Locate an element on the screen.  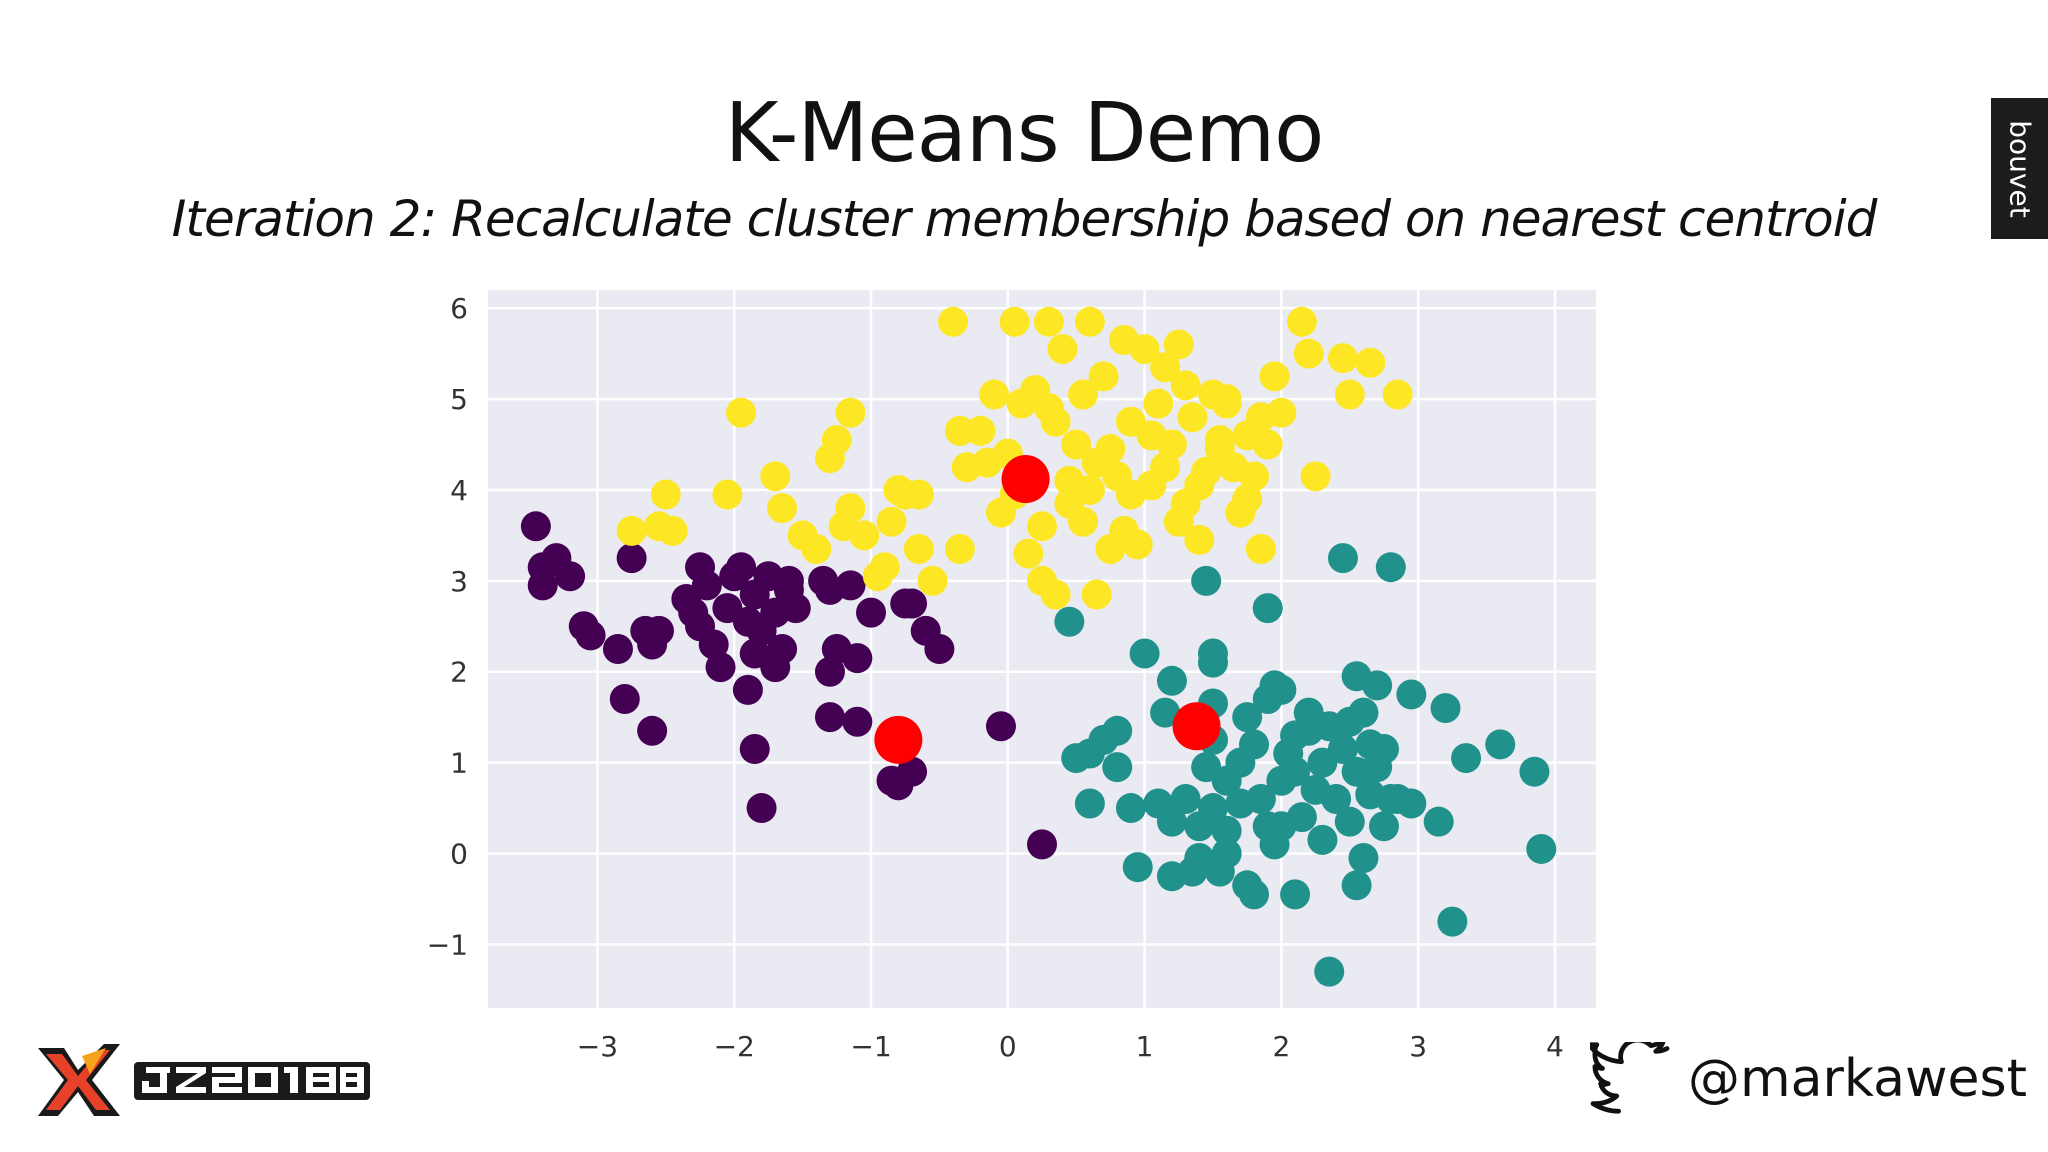
x-axis-ticks: −3 −2 −1 0 1 2 3 4 is located at coordinates (1070, 1046).